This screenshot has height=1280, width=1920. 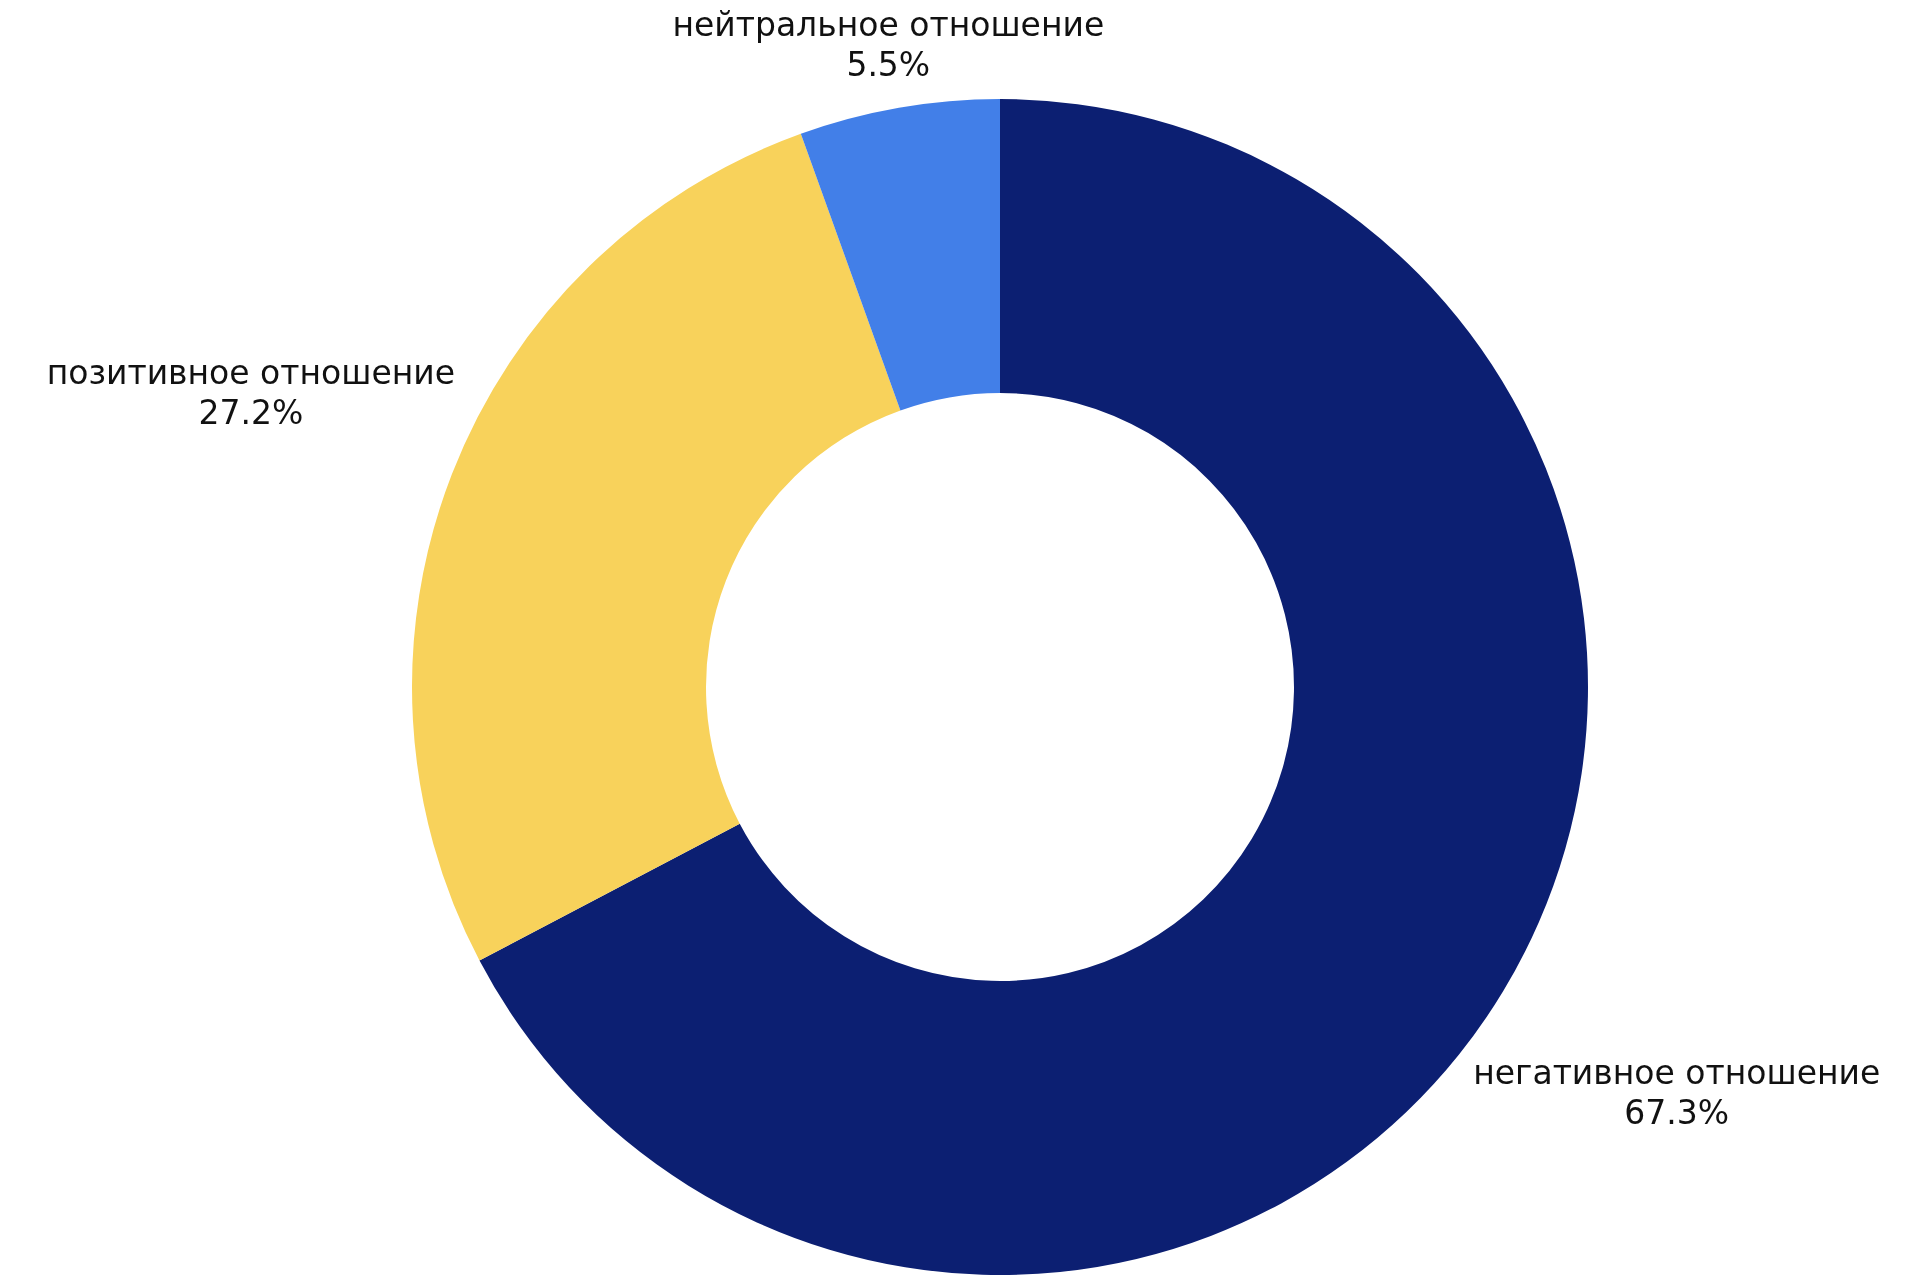 I want to click on slice-label: негативное отношение, so click(x=1677, y=1073).